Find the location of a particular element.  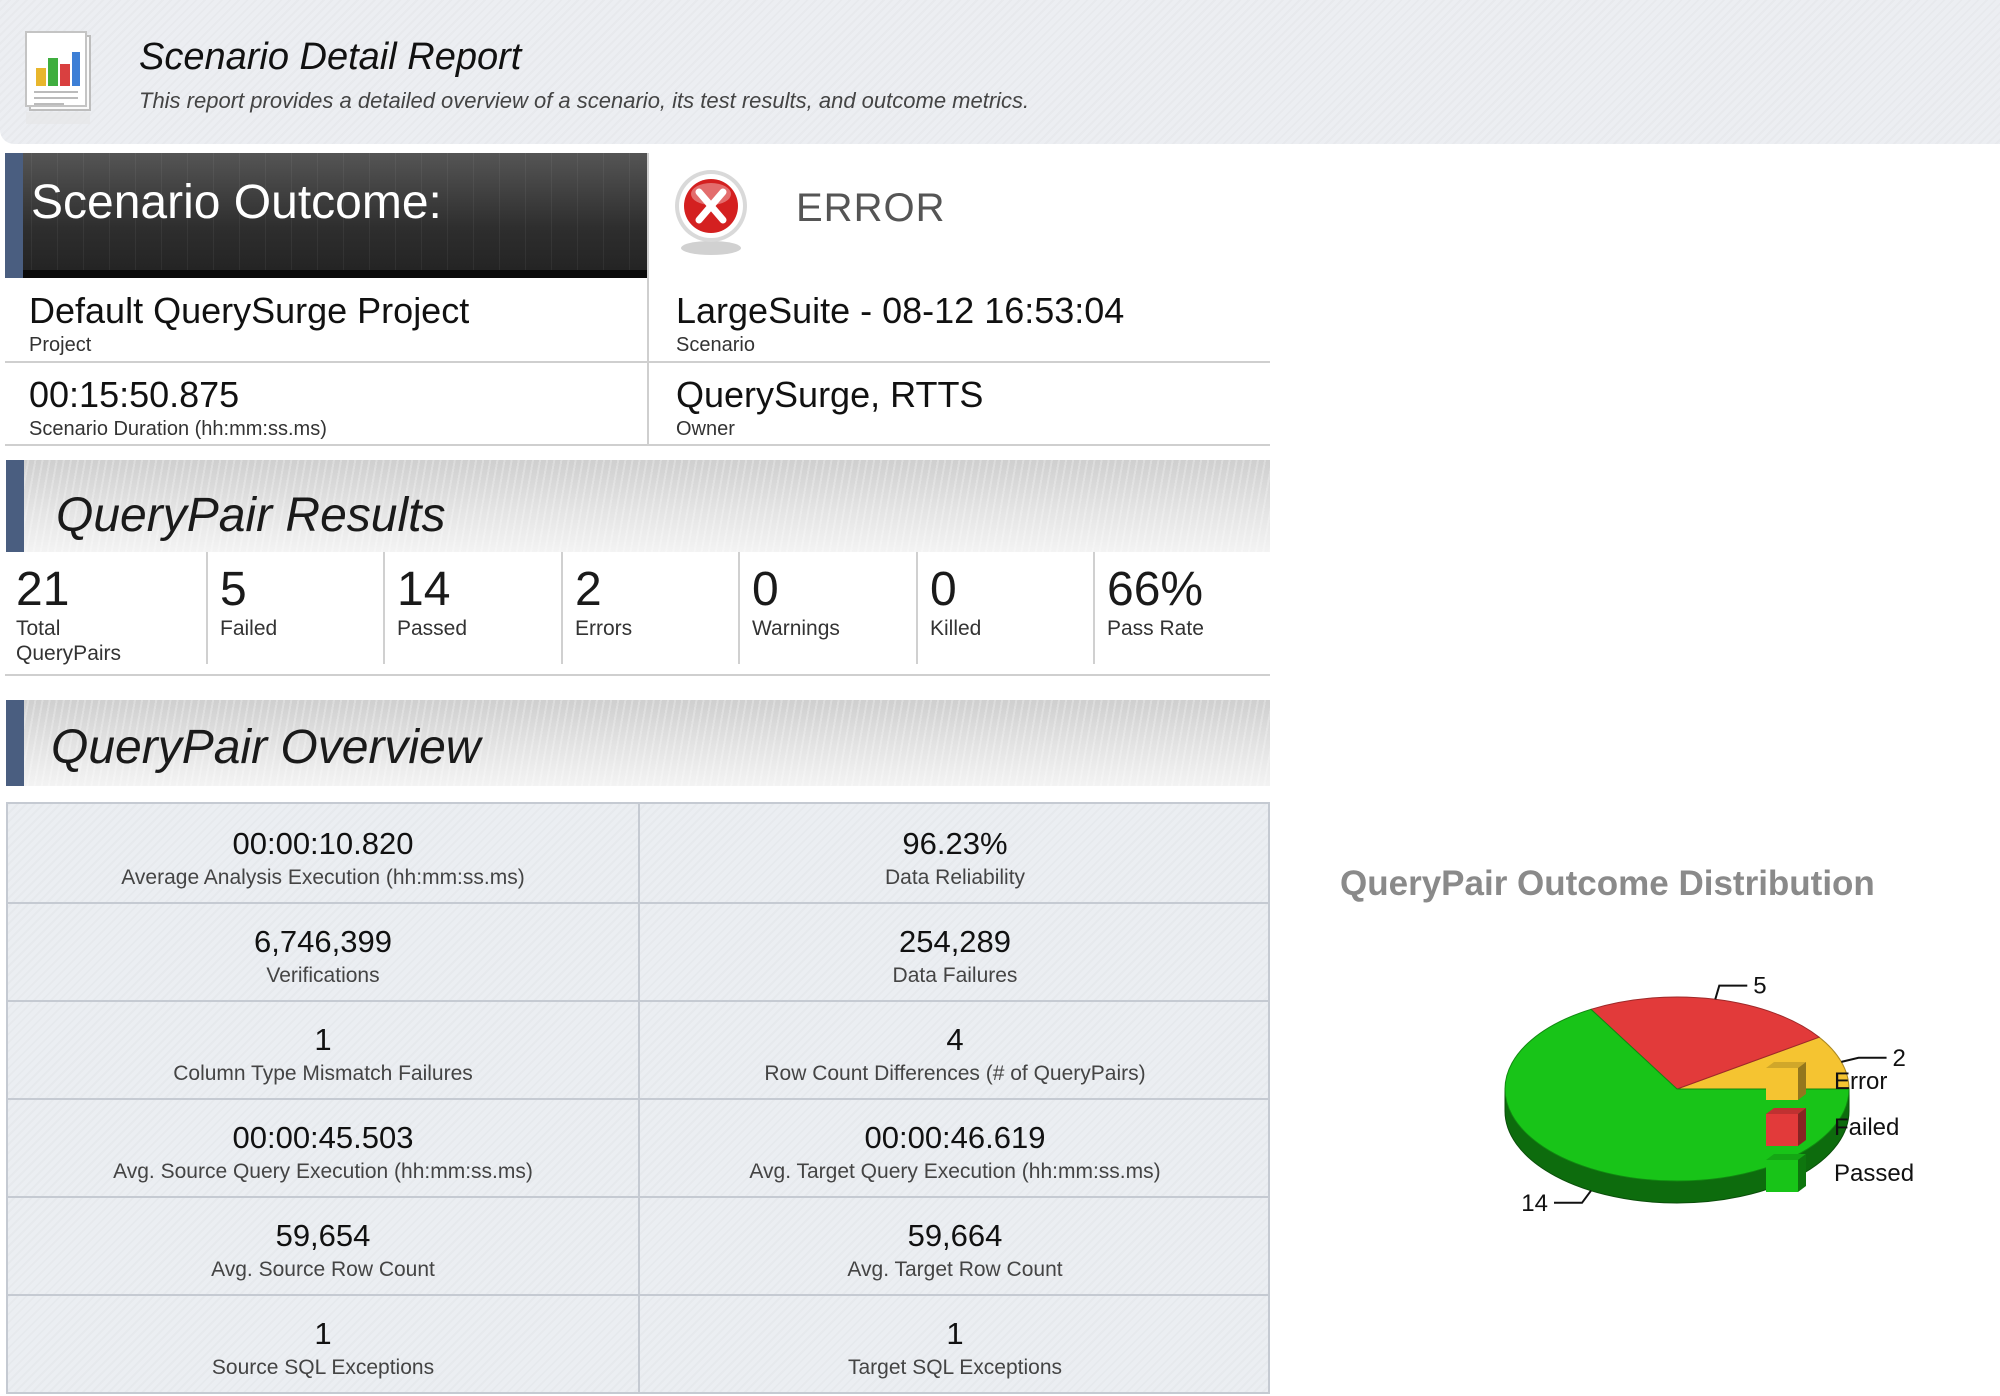

stat-passed: 14 Passed is located at coordinates (475, 608).